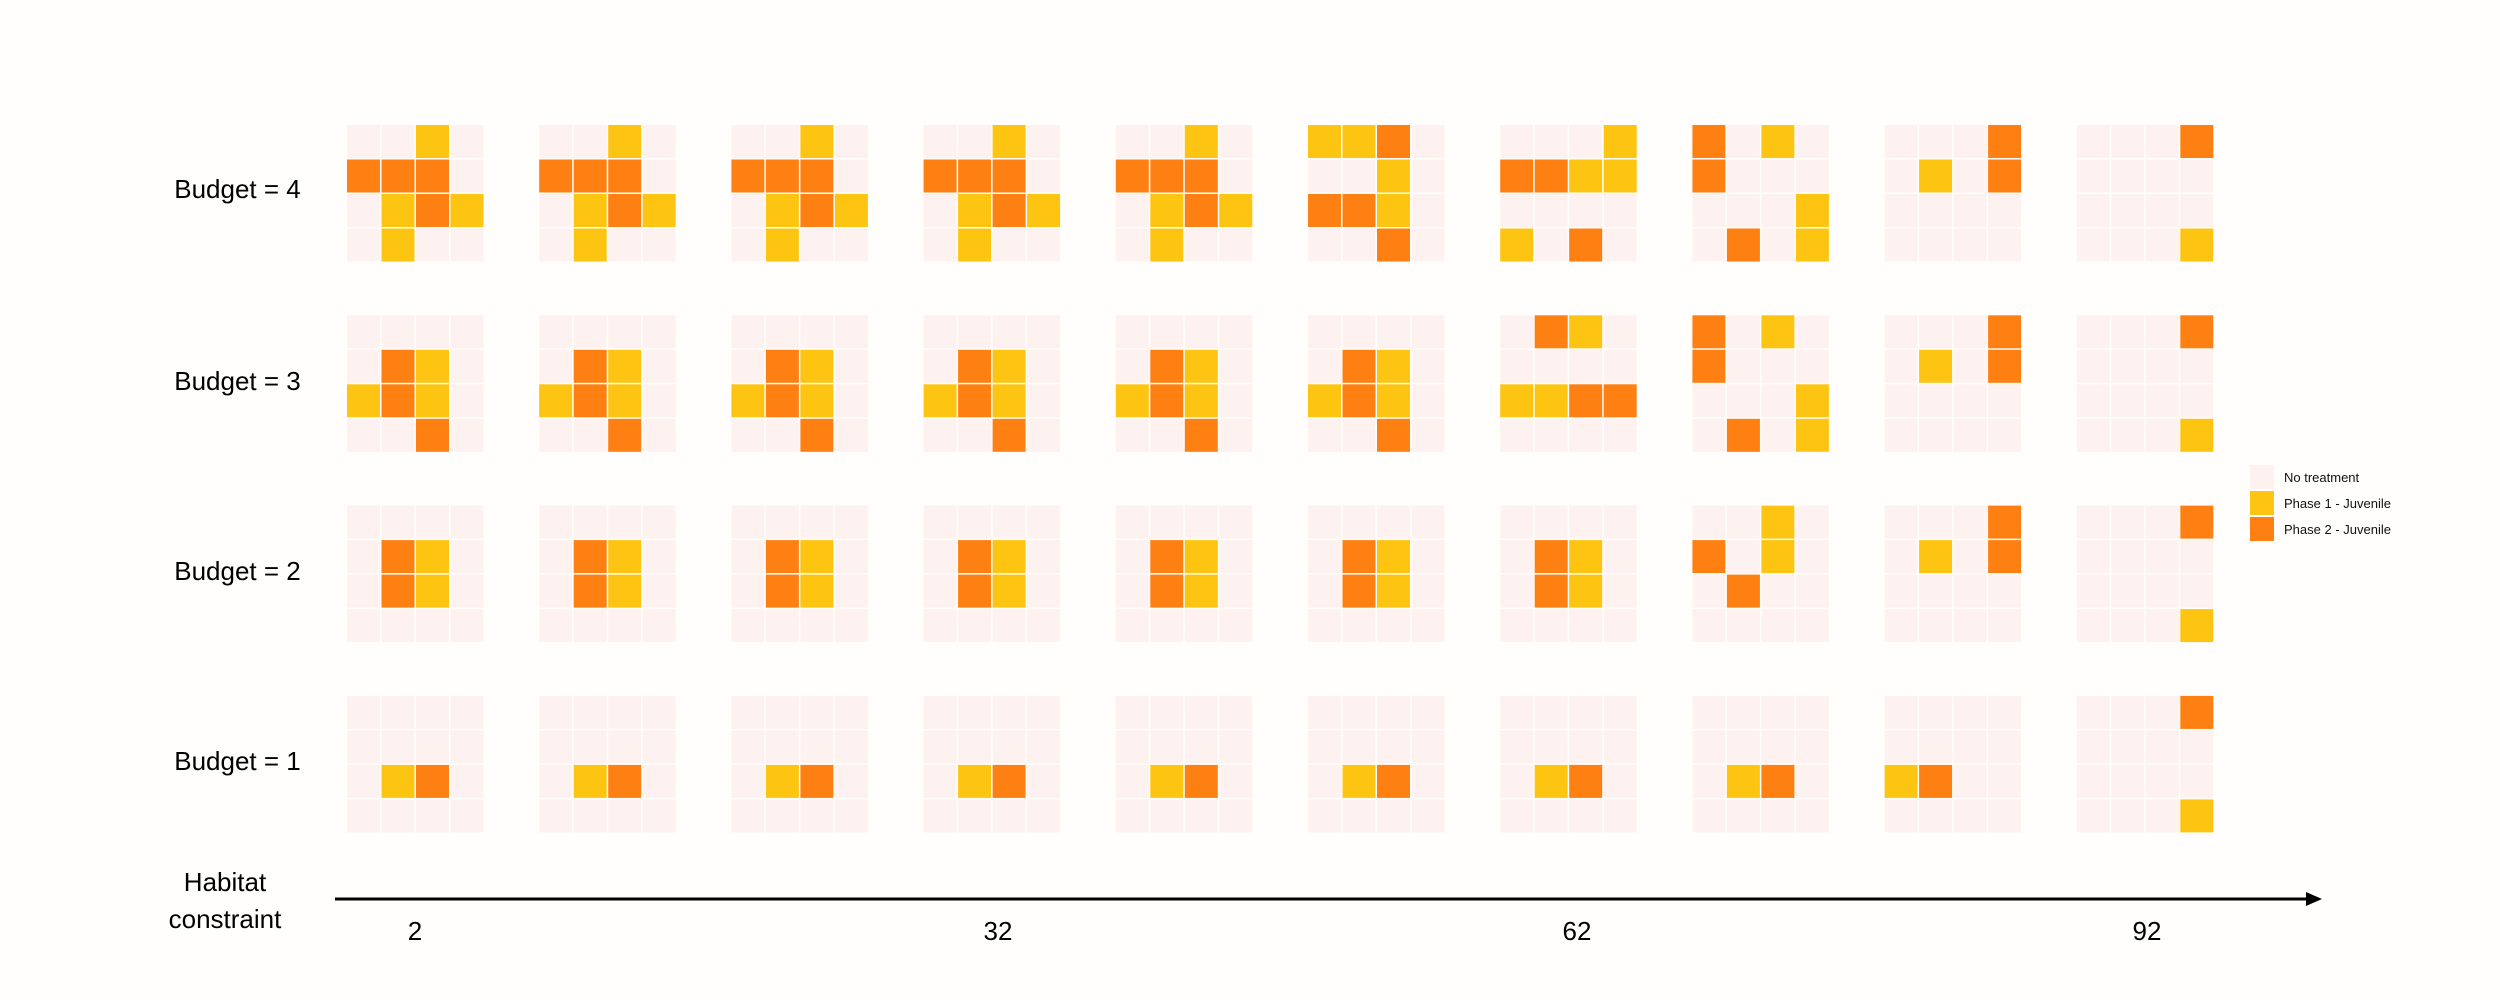  I want to click on row-label-budget-4: Budget = 4, so click(237, 189).